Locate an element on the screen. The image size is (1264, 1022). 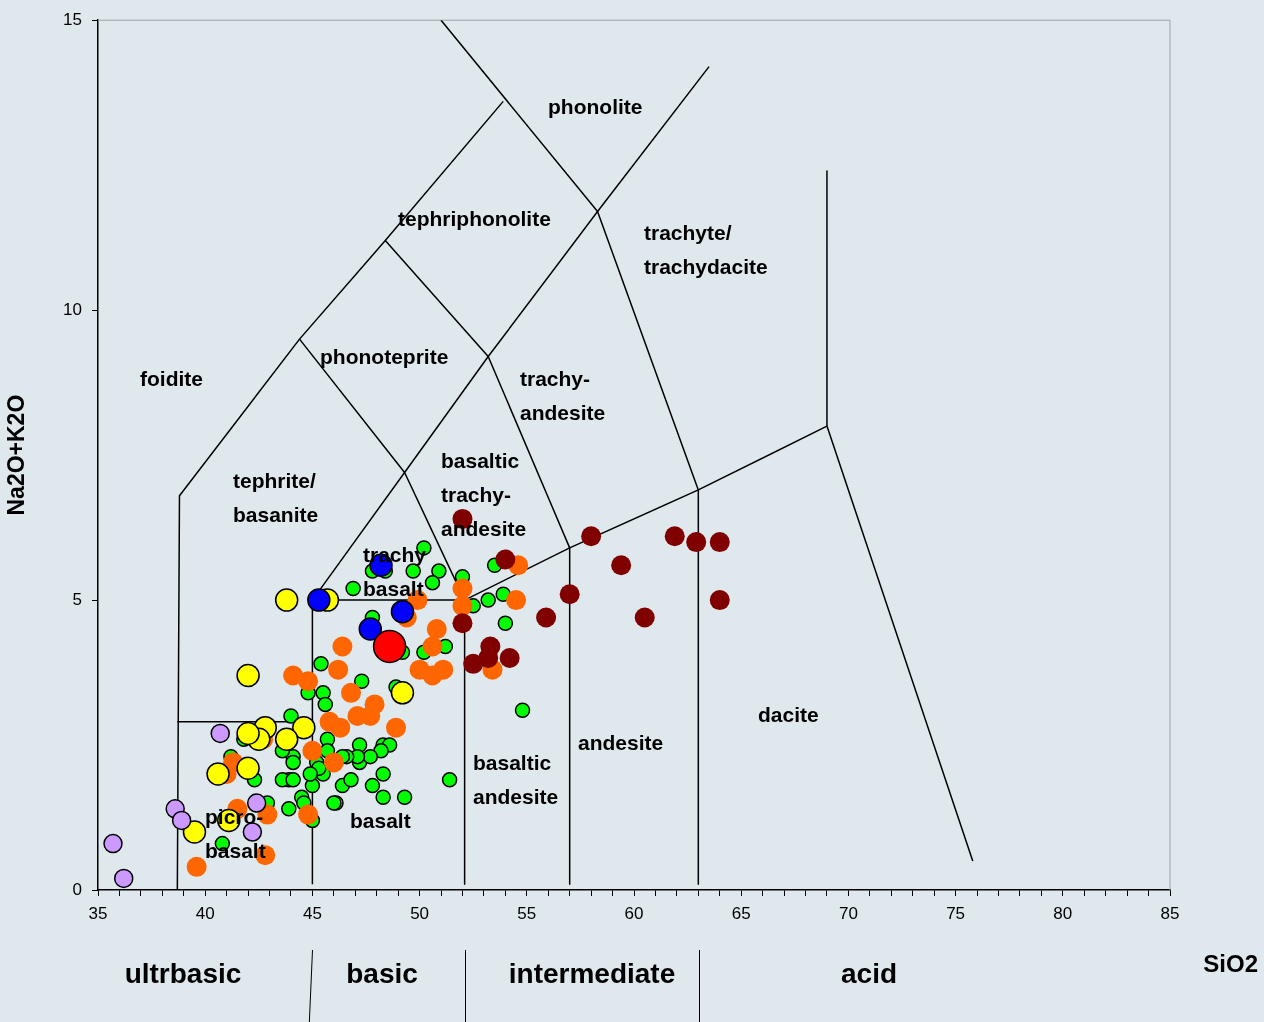
y-axis-title: Na2O+K2O is located at coordinates (16, 455).